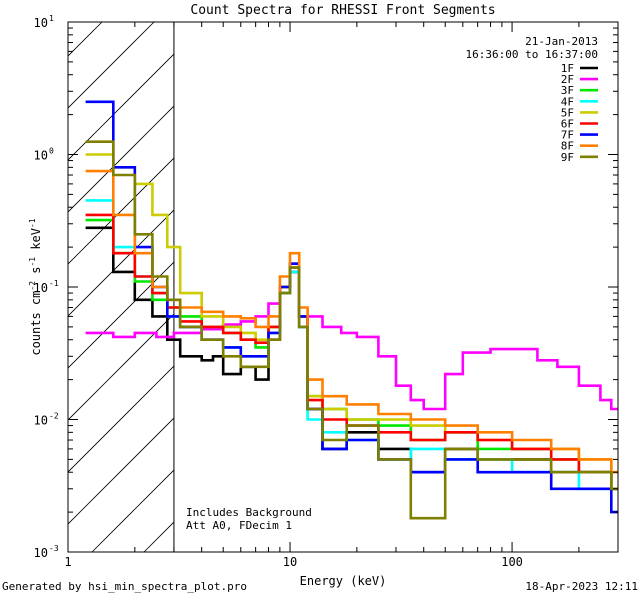 This screenshot has width=640, height=600. What do you see at coordinates (239, 525) in the screenshot?
I see `annotation-attenuator: Att A0, FDecim 1` at bounding box center [239, 525].